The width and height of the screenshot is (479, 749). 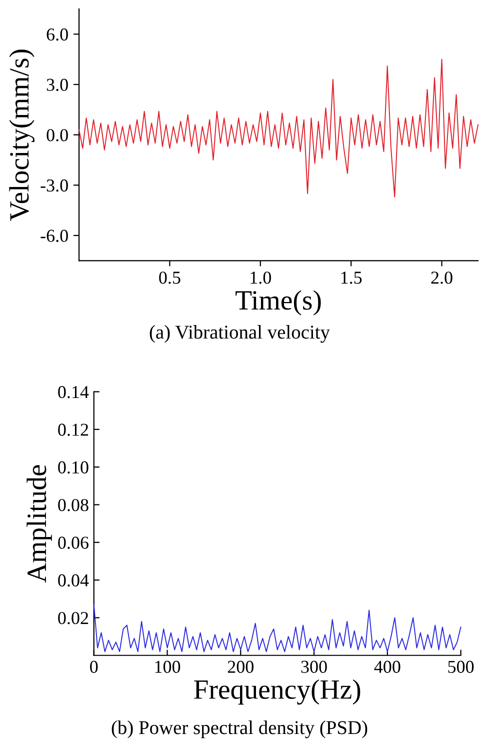 What do you see at coordinates (94, 666) in the screenshot?
I see `x-tick-label: 0` at bounding box center [94, 666].